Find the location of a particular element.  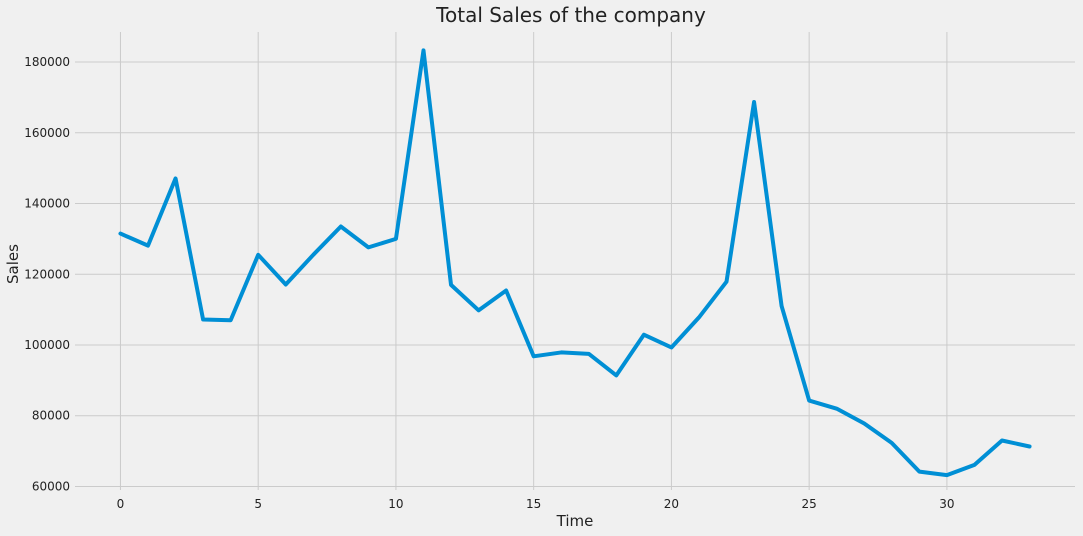

y-tick-labels: 60000 80000 100000 120000 140000 160000 180000 is located at coordinates (47, 274).